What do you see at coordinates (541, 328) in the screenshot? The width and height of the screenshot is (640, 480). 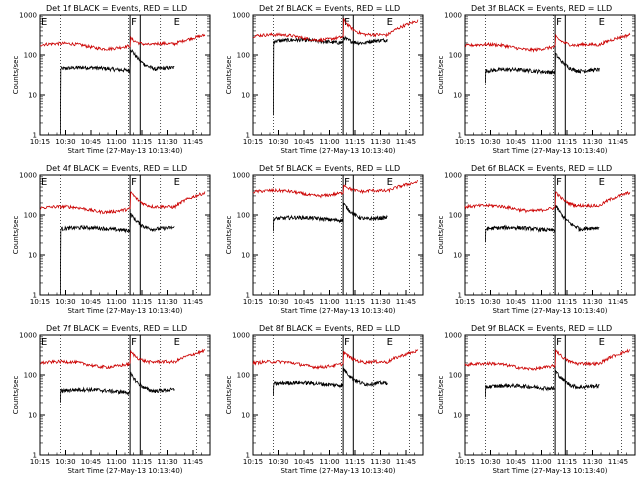 I see `panel-title: Det 9f BLACK = Events, RED = LLD` at bounding box center [541, 328].